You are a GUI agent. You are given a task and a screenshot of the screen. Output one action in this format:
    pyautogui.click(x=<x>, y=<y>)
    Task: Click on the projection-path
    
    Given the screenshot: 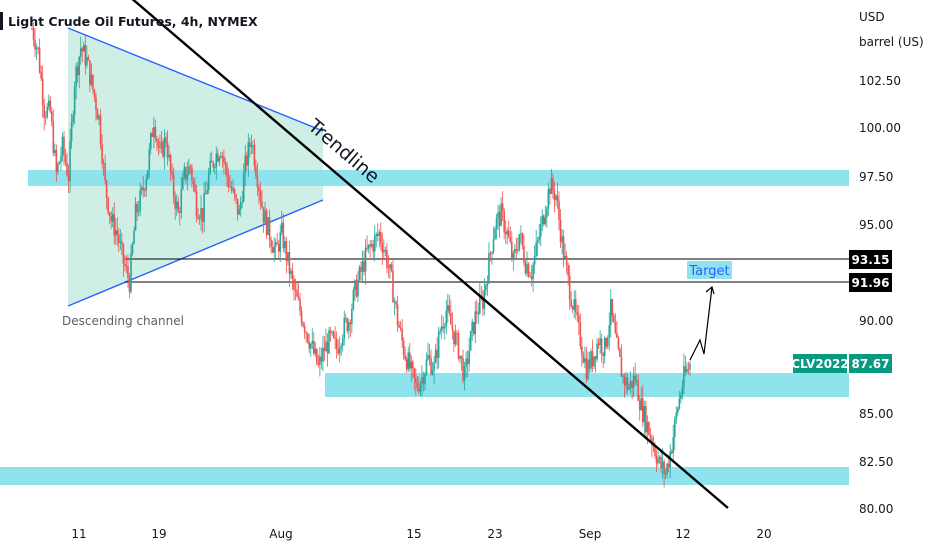 What is the action you would take?
    pyautogui.click(x=701, y=323)
    